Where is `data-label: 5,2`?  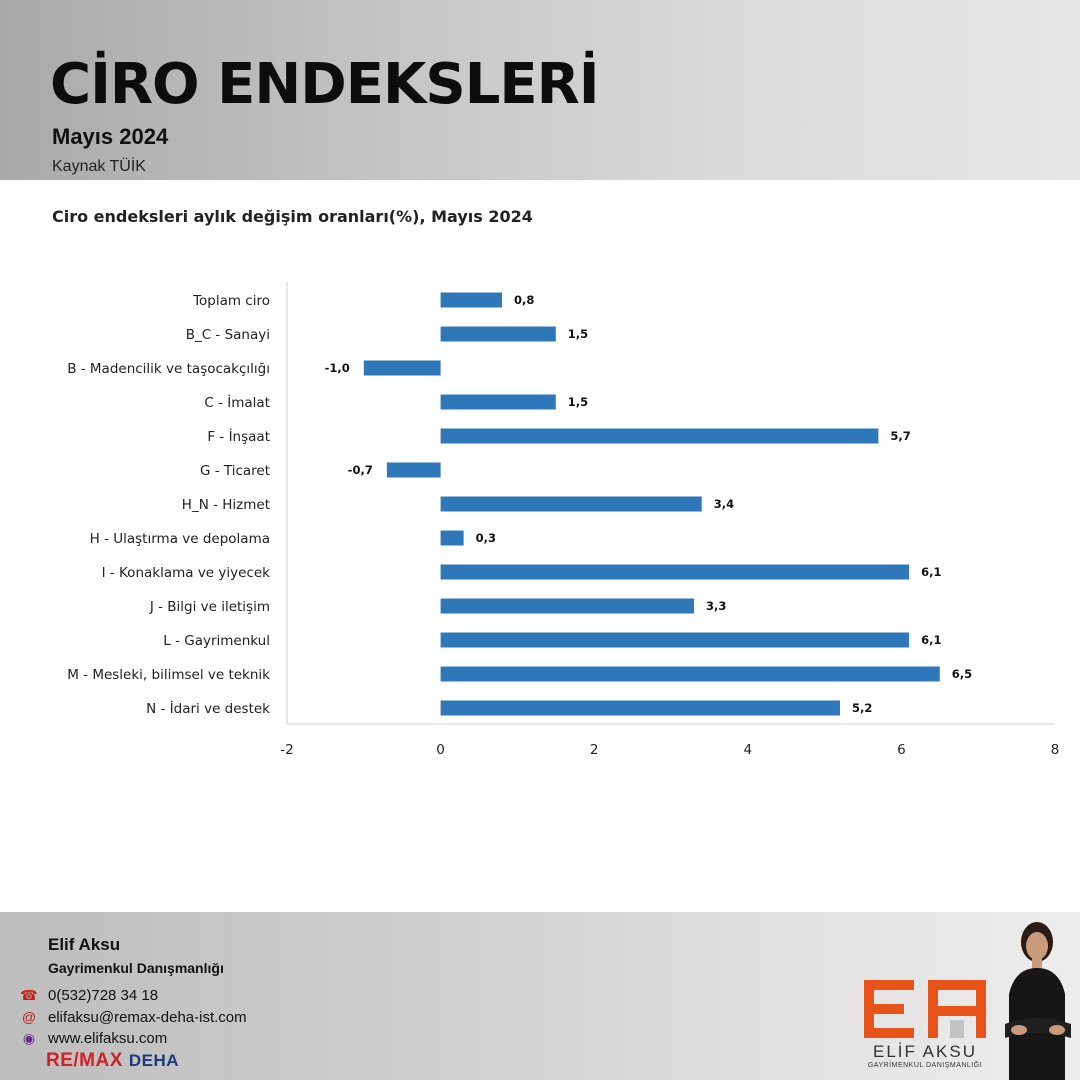
data-label: 5,2 is located at coordinates (862, 708).